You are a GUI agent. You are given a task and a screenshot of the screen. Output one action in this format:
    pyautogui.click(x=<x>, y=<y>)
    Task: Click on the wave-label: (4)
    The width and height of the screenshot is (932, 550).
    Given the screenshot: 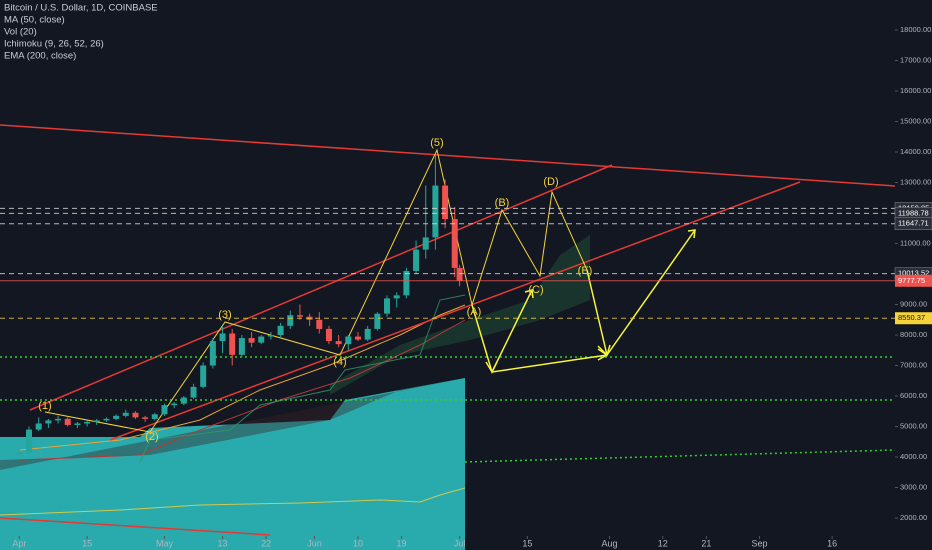 What is the action you would take?
    pyautogui.click(x=339, y=362)
    